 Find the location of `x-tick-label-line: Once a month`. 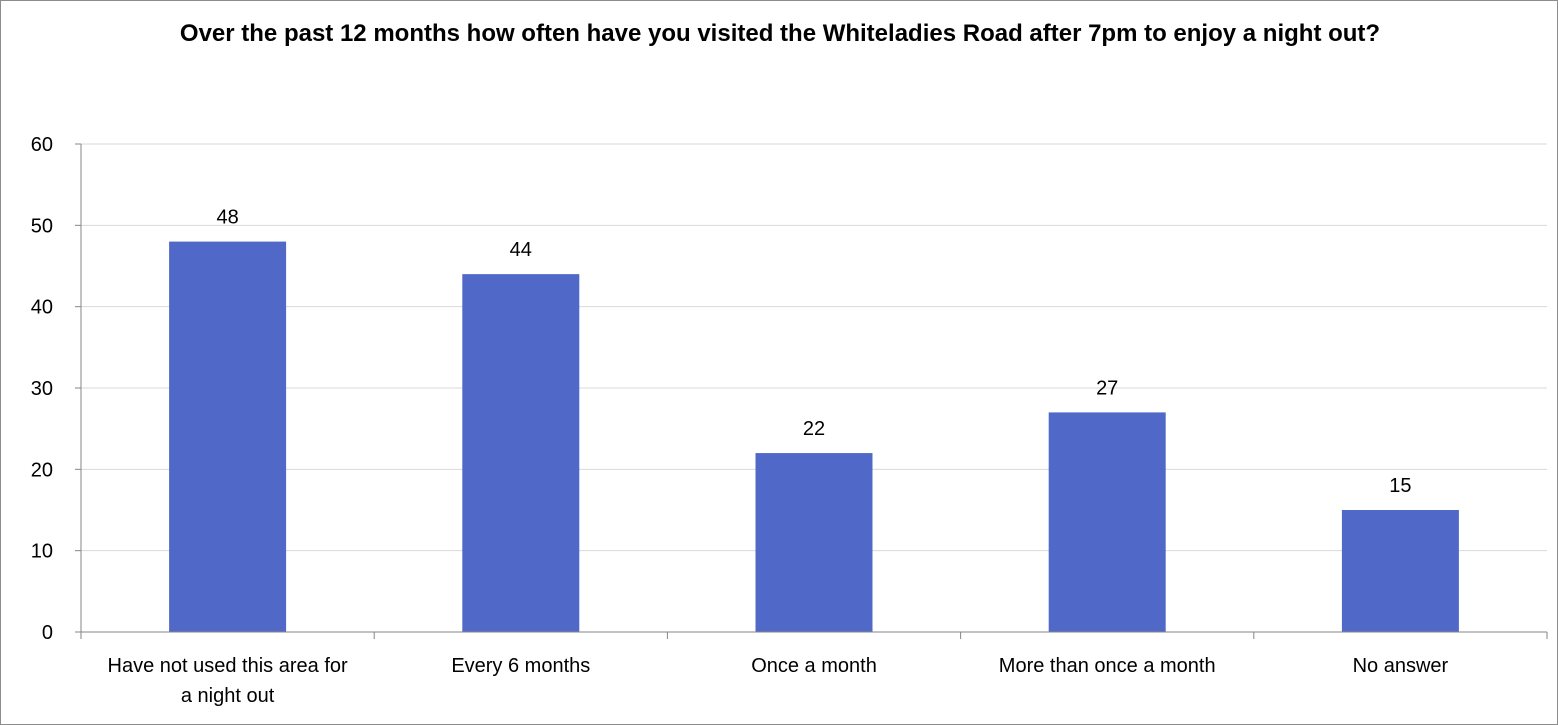

x-tick-label-line: Once a month is located at coordinates (814, 666).